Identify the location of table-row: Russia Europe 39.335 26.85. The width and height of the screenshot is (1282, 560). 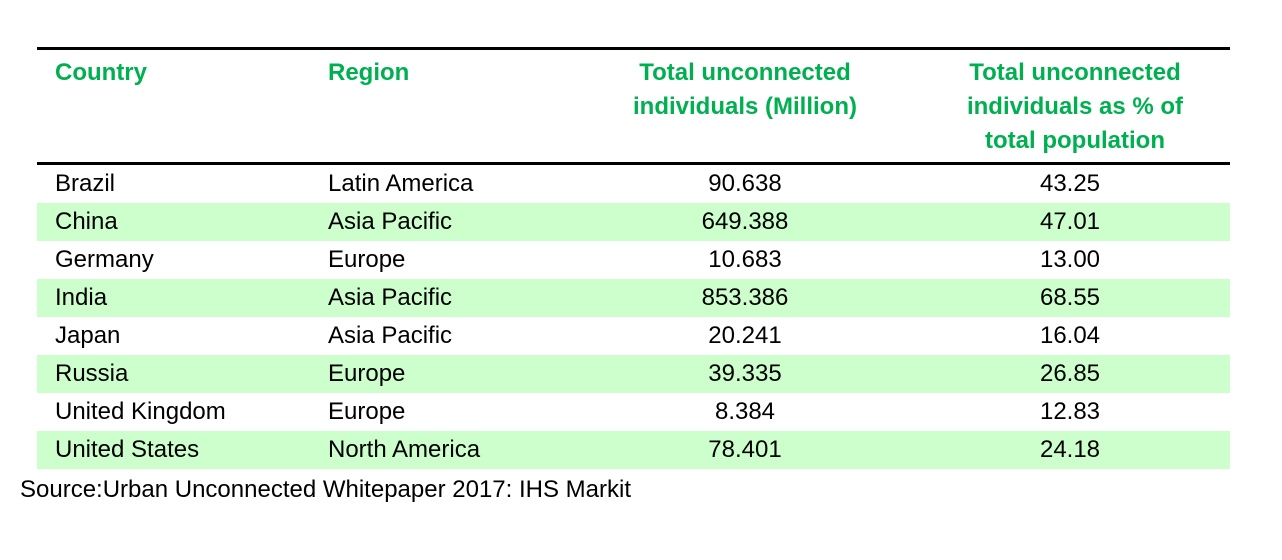
(633, 374).